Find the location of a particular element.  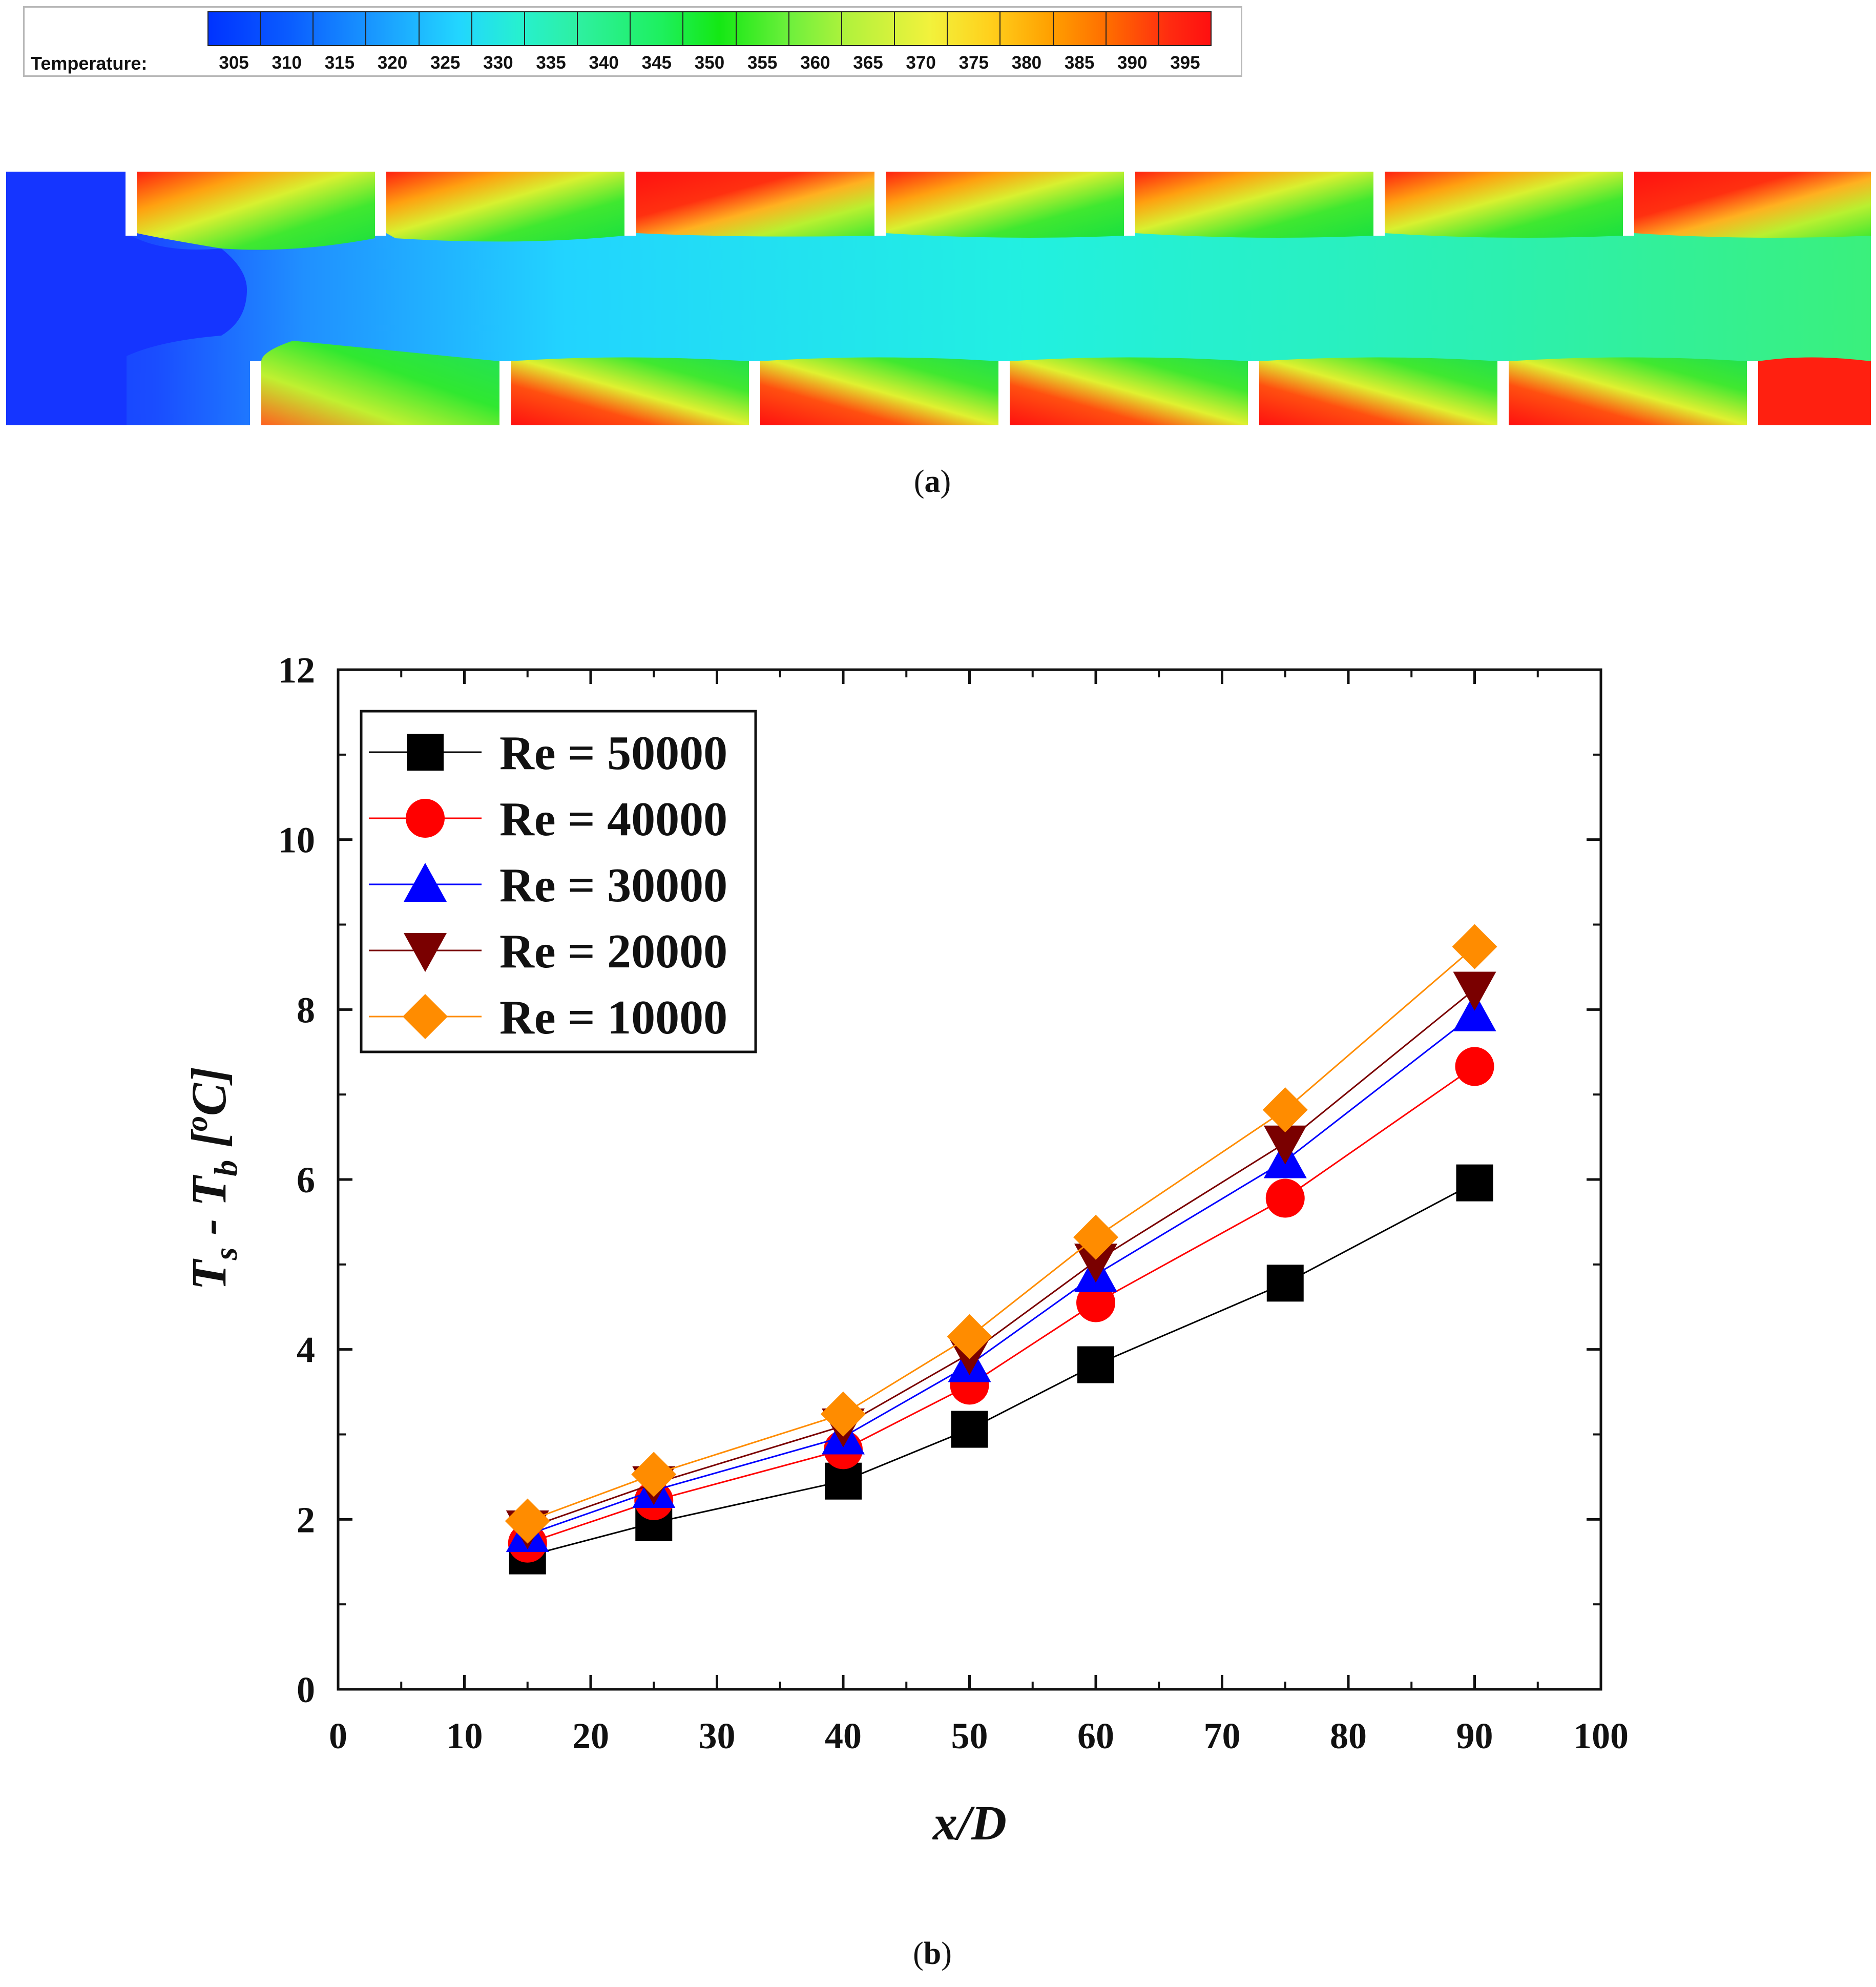

y-title-sub-s: s is located at coordinates (225, 1254).